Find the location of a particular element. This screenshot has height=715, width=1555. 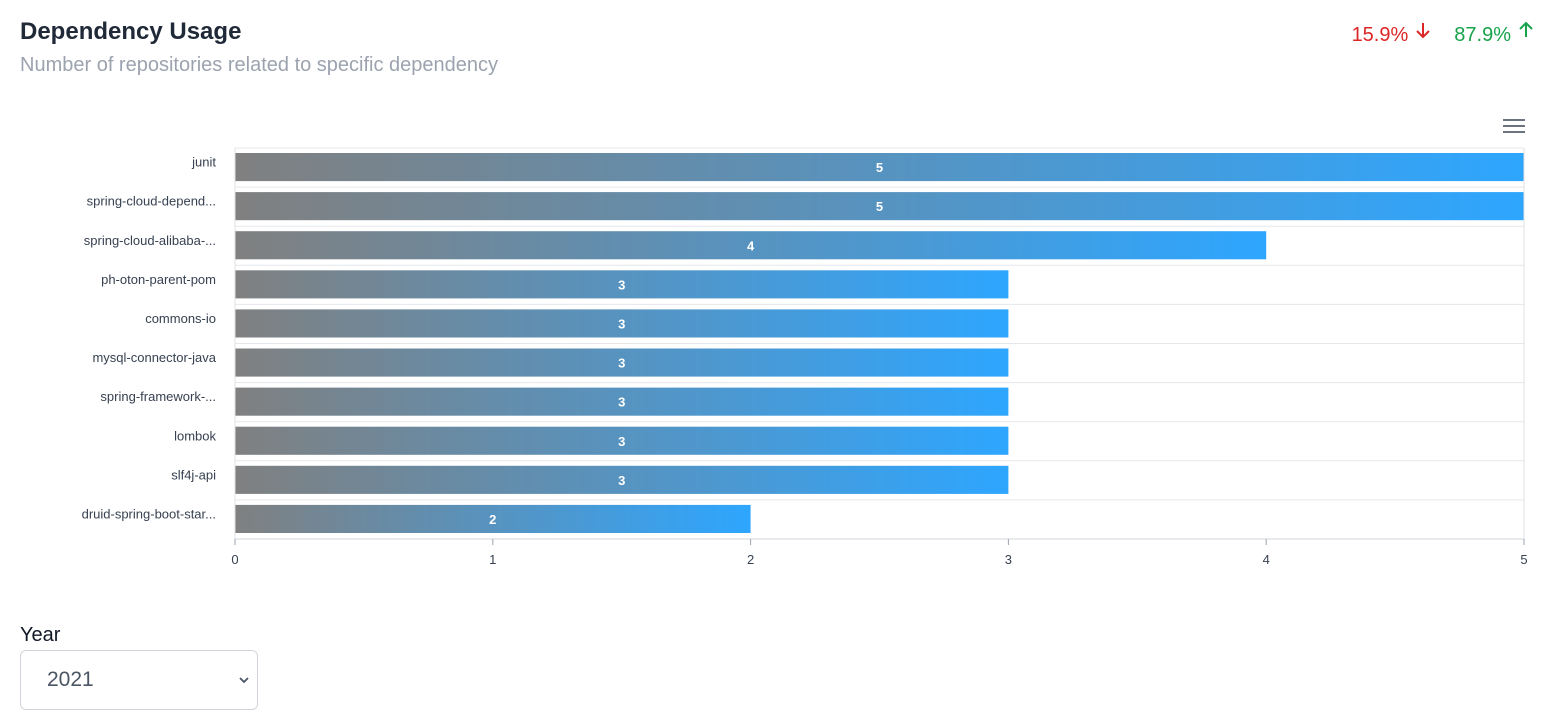

x-tick-label: 4 is located at coordinates (1266, 559).